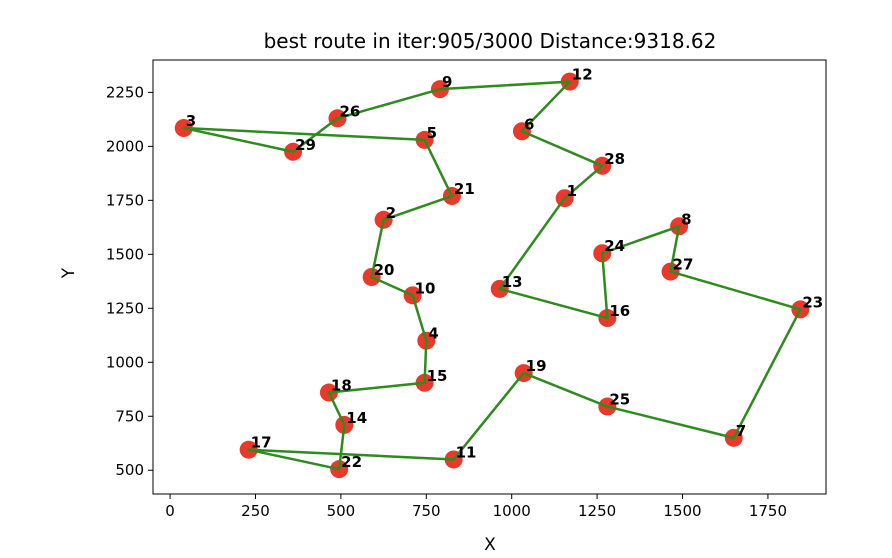 The width and height of the screenshot is (892, 558). Describe the element at coordinates (432, 133) in the screenshot. I see `city-label: 5` at that location.